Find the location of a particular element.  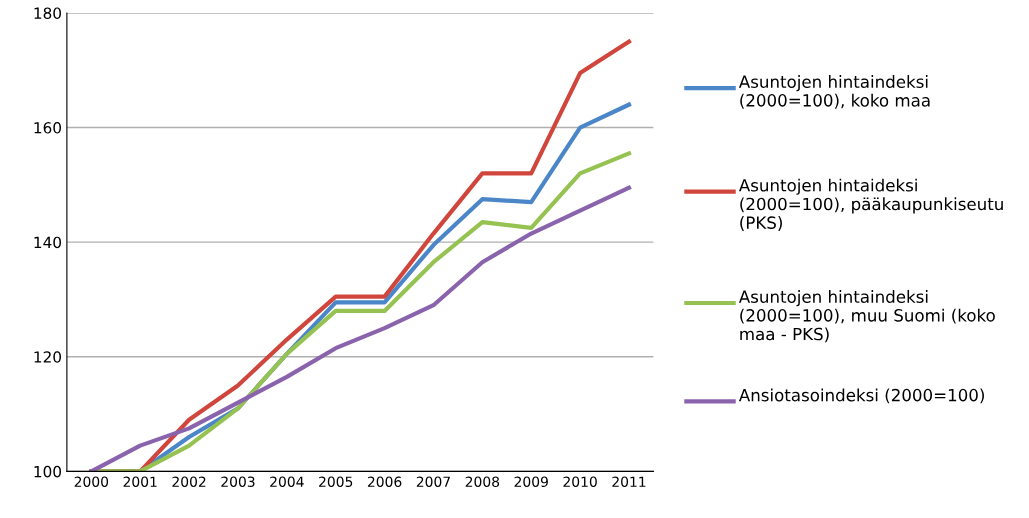

y-tick-label: 160 is located at coordinates (48, 128).